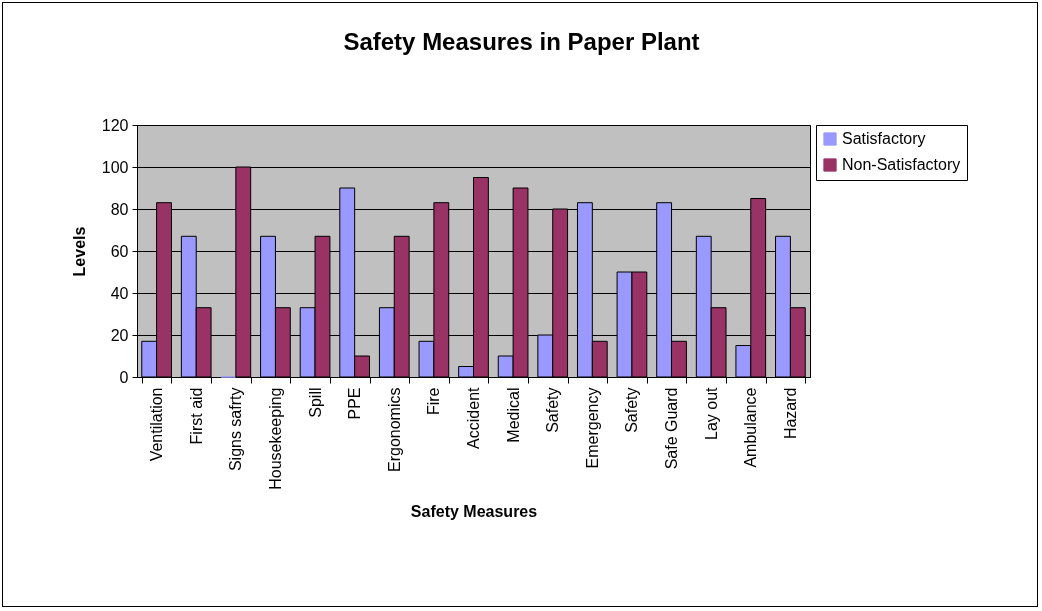 The image size is (1042, 611). What do you see at coordinates (115, 167) in the screenshot?
I see `y-tick-label: 100` at bounding box center [115, 167].